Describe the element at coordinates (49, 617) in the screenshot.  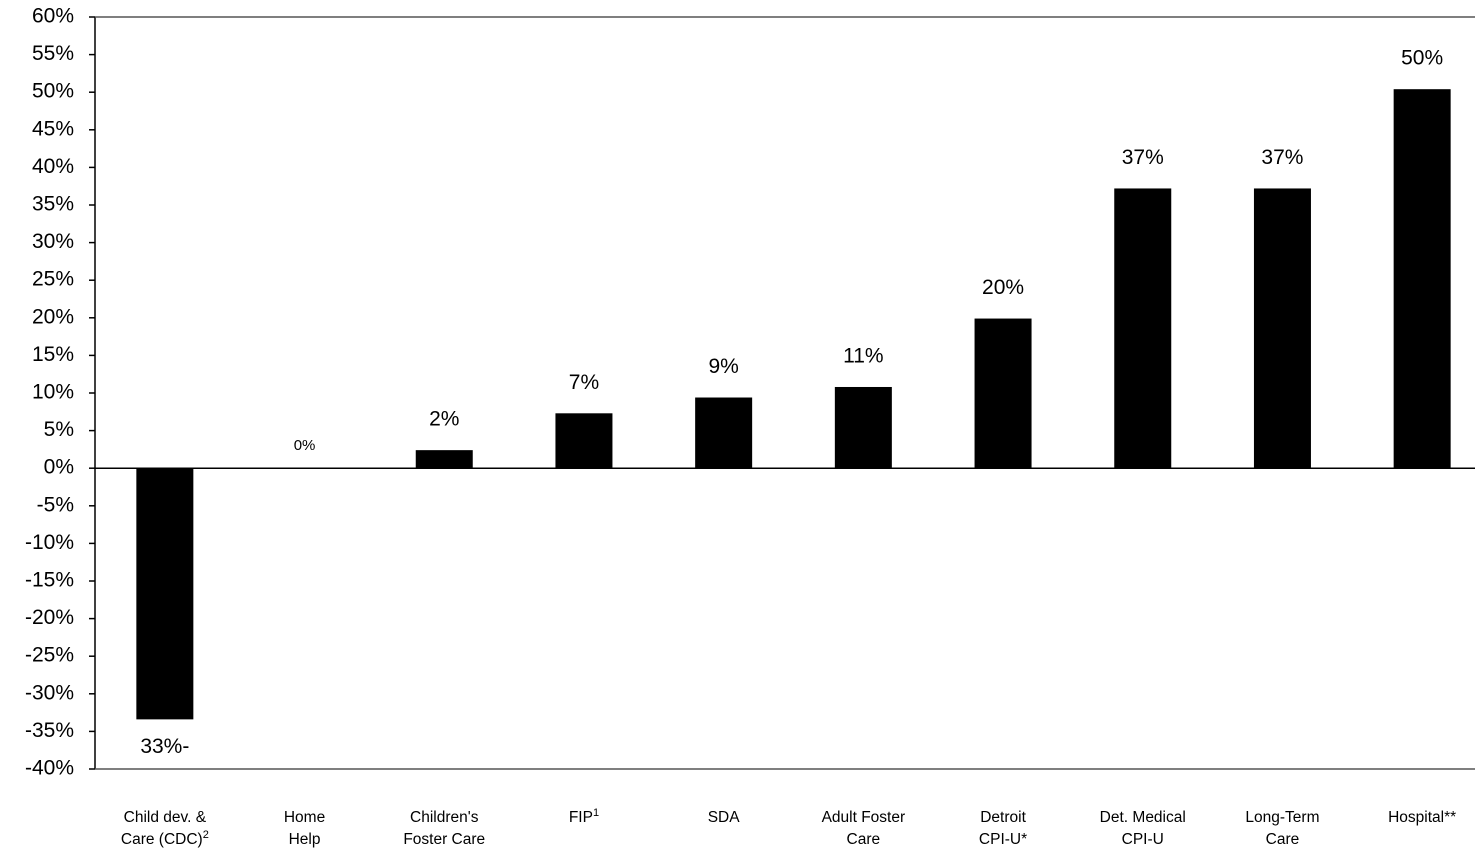
I see `y-tick-label: -20%` at that location.